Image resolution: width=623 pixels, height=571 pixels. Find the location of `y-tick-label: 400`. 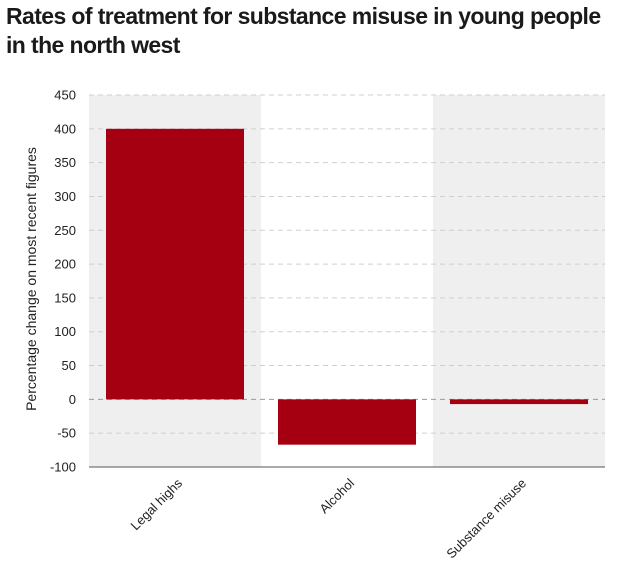

y-tick-label: 400 is located at coordinates (65, 128).